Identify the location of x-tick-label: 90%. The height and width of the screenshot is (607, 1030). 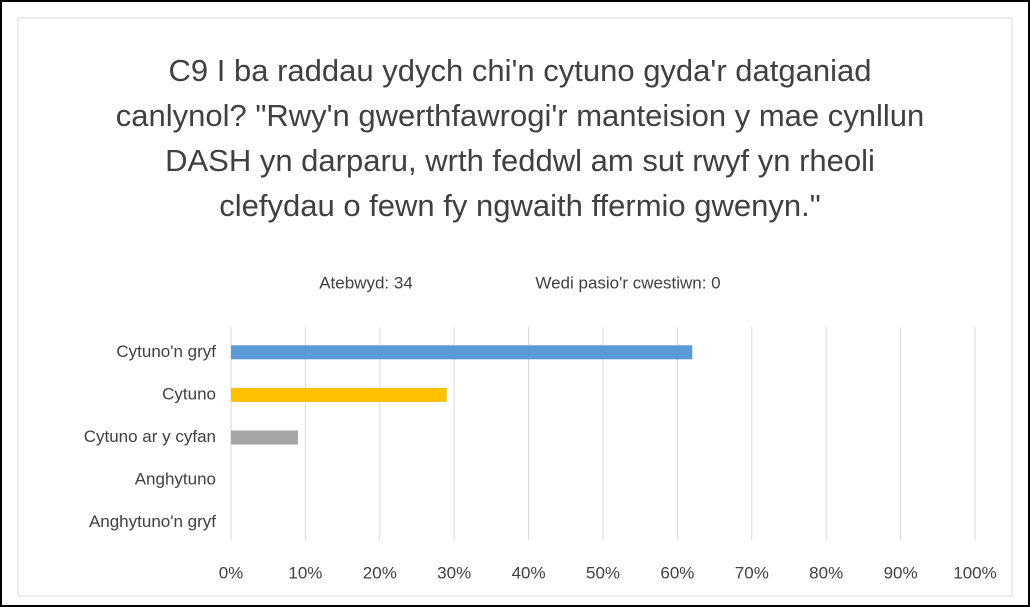
(901, 572).